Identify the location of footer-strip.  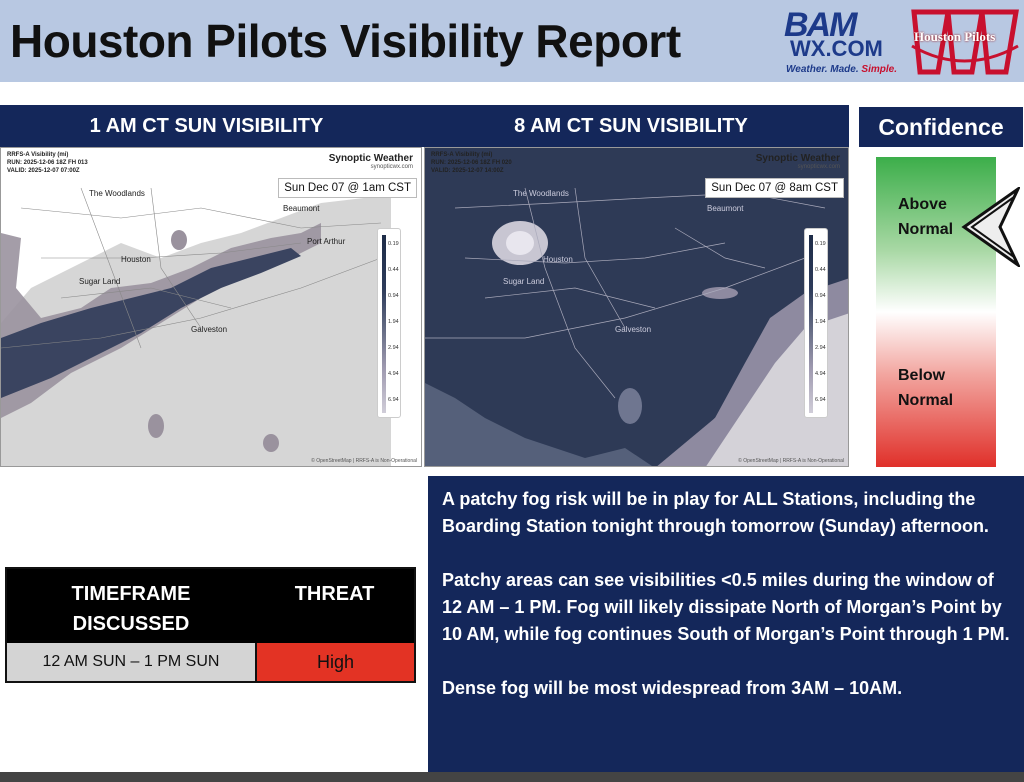
(512, 777).